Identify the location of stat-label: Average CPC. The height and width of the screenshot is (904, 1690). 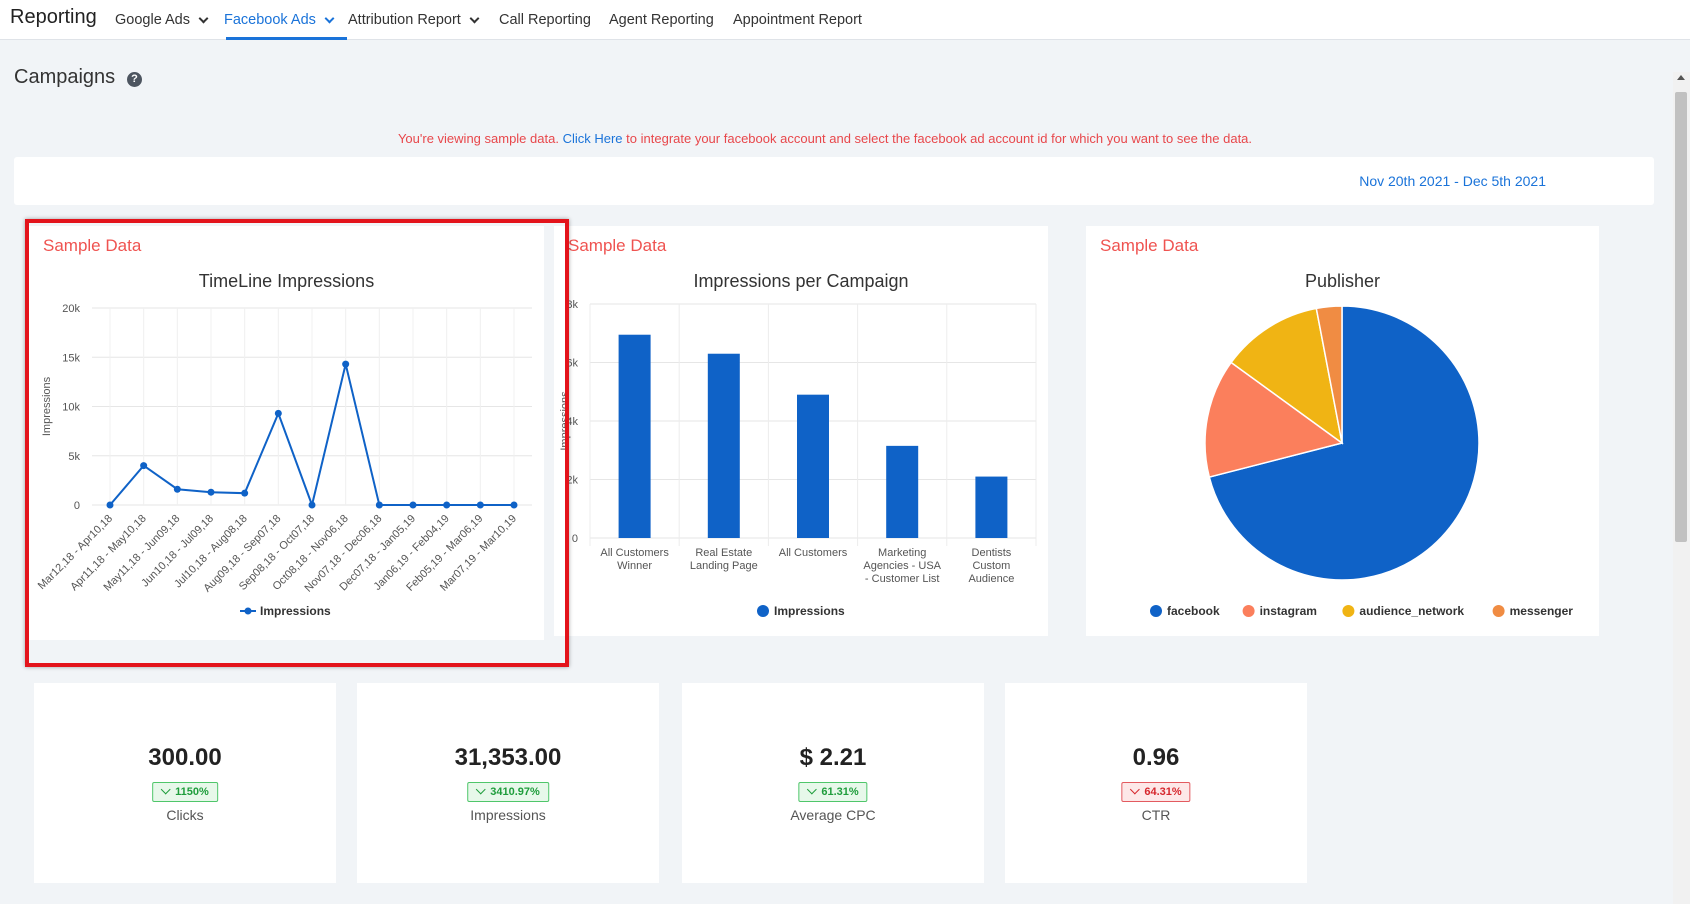
(833, 815).